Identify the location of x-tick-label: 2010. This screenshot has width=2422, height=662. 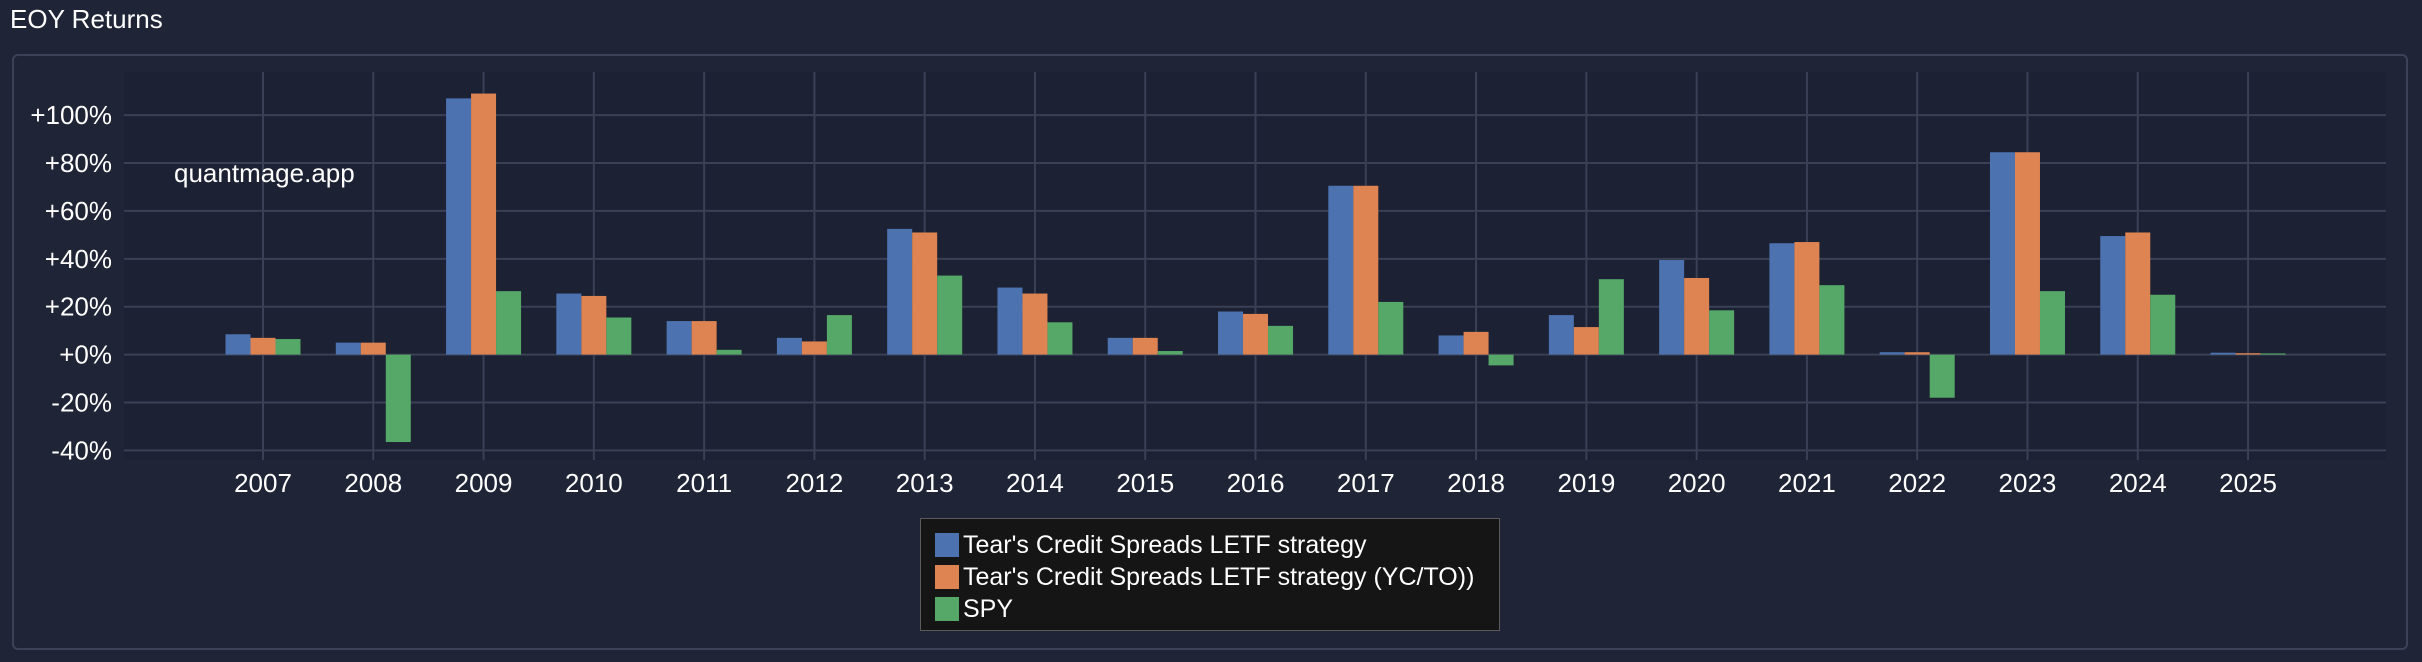
(594, 483).